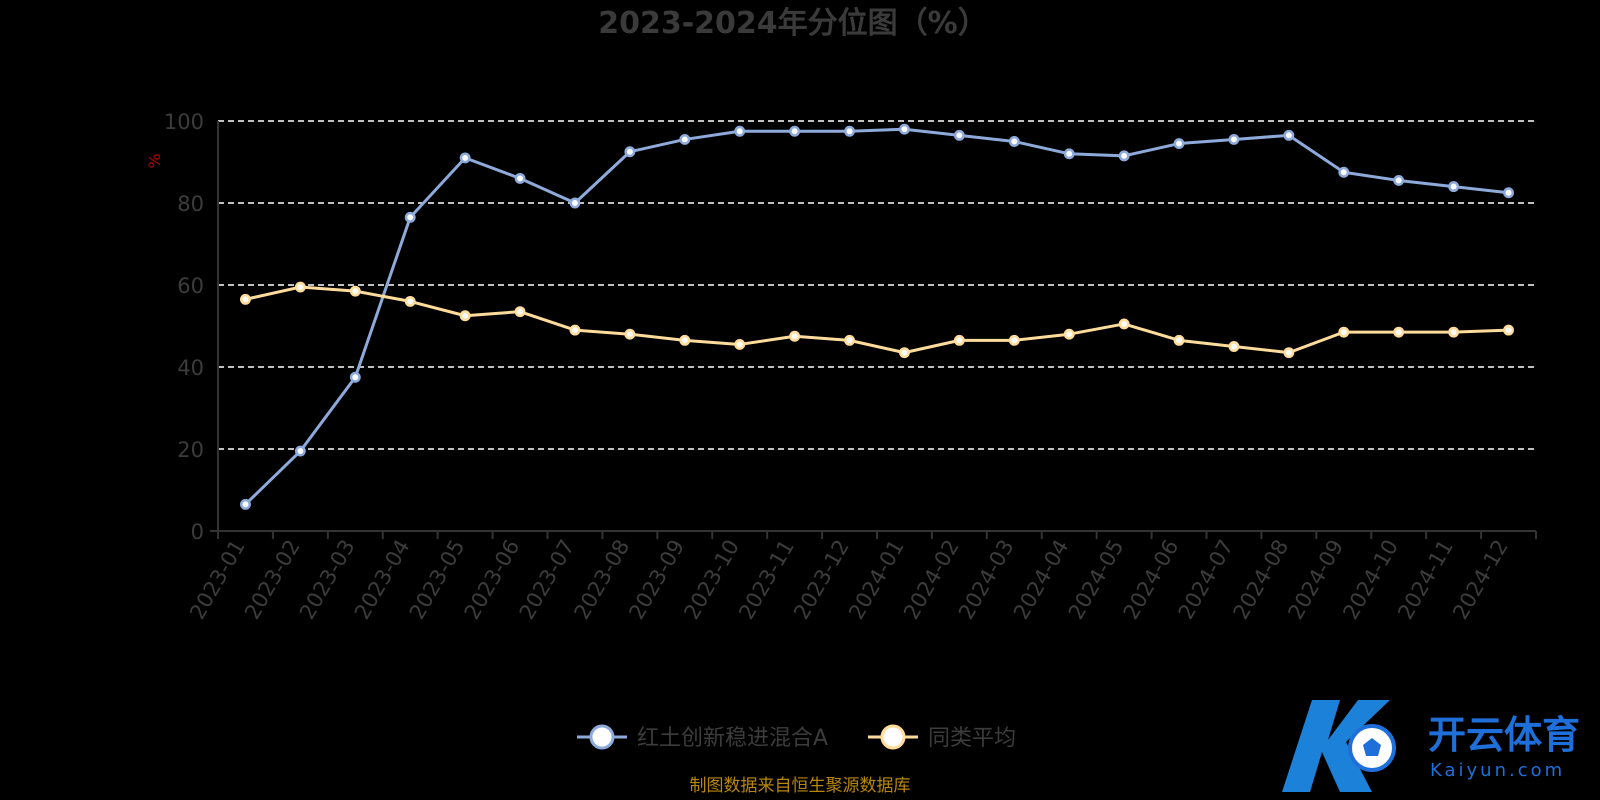 This screenshot has height=800, width=1600. What do you see at coordinates (972, 738) in the screenshot?
I see `legend-label: 同类平均` at bounding box center [972, 738].